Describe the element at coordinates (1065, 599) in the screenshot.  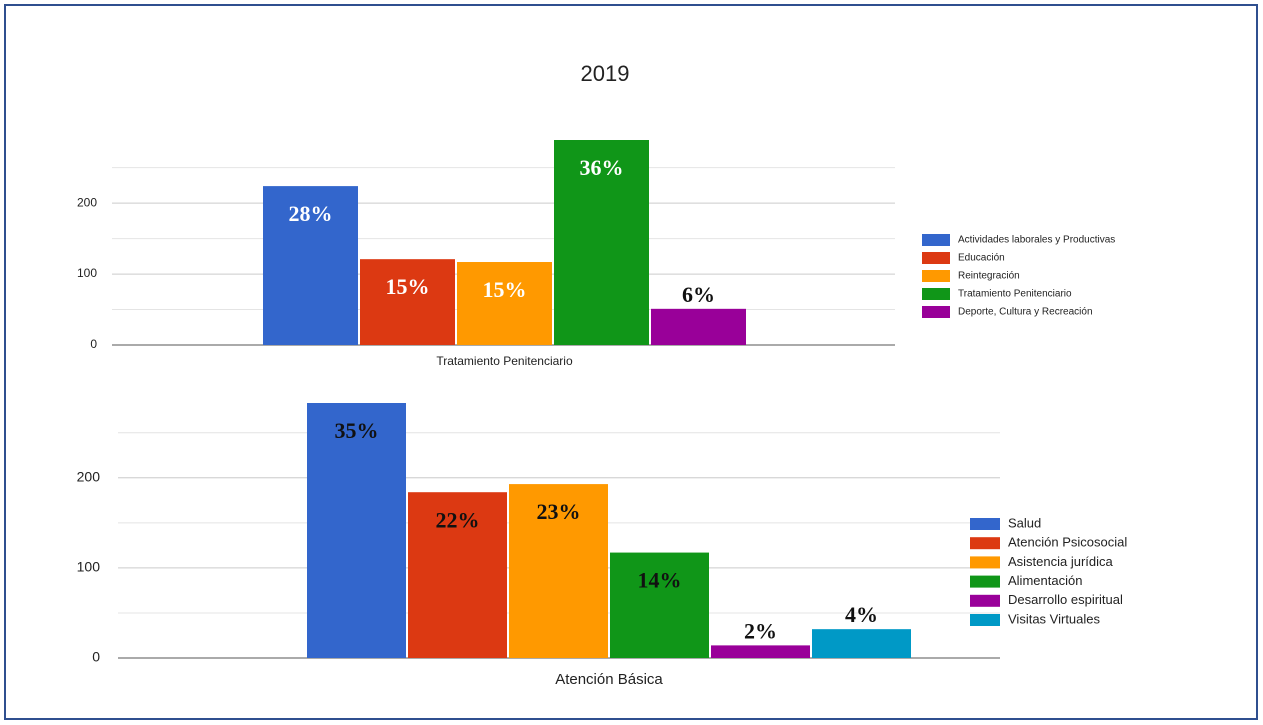
I see `legend-label: Desarrollo espiritual` at that location.